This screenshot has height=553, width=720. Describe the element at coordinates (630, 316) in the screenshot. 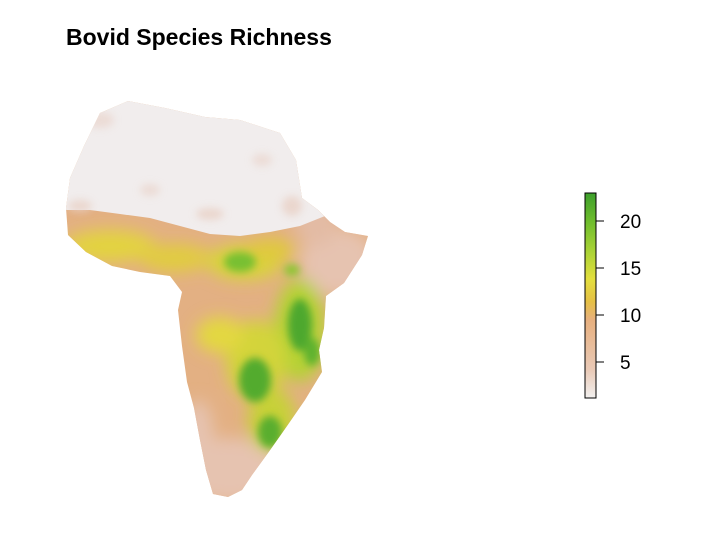

I see `legend-tick-label: 10` at that location.